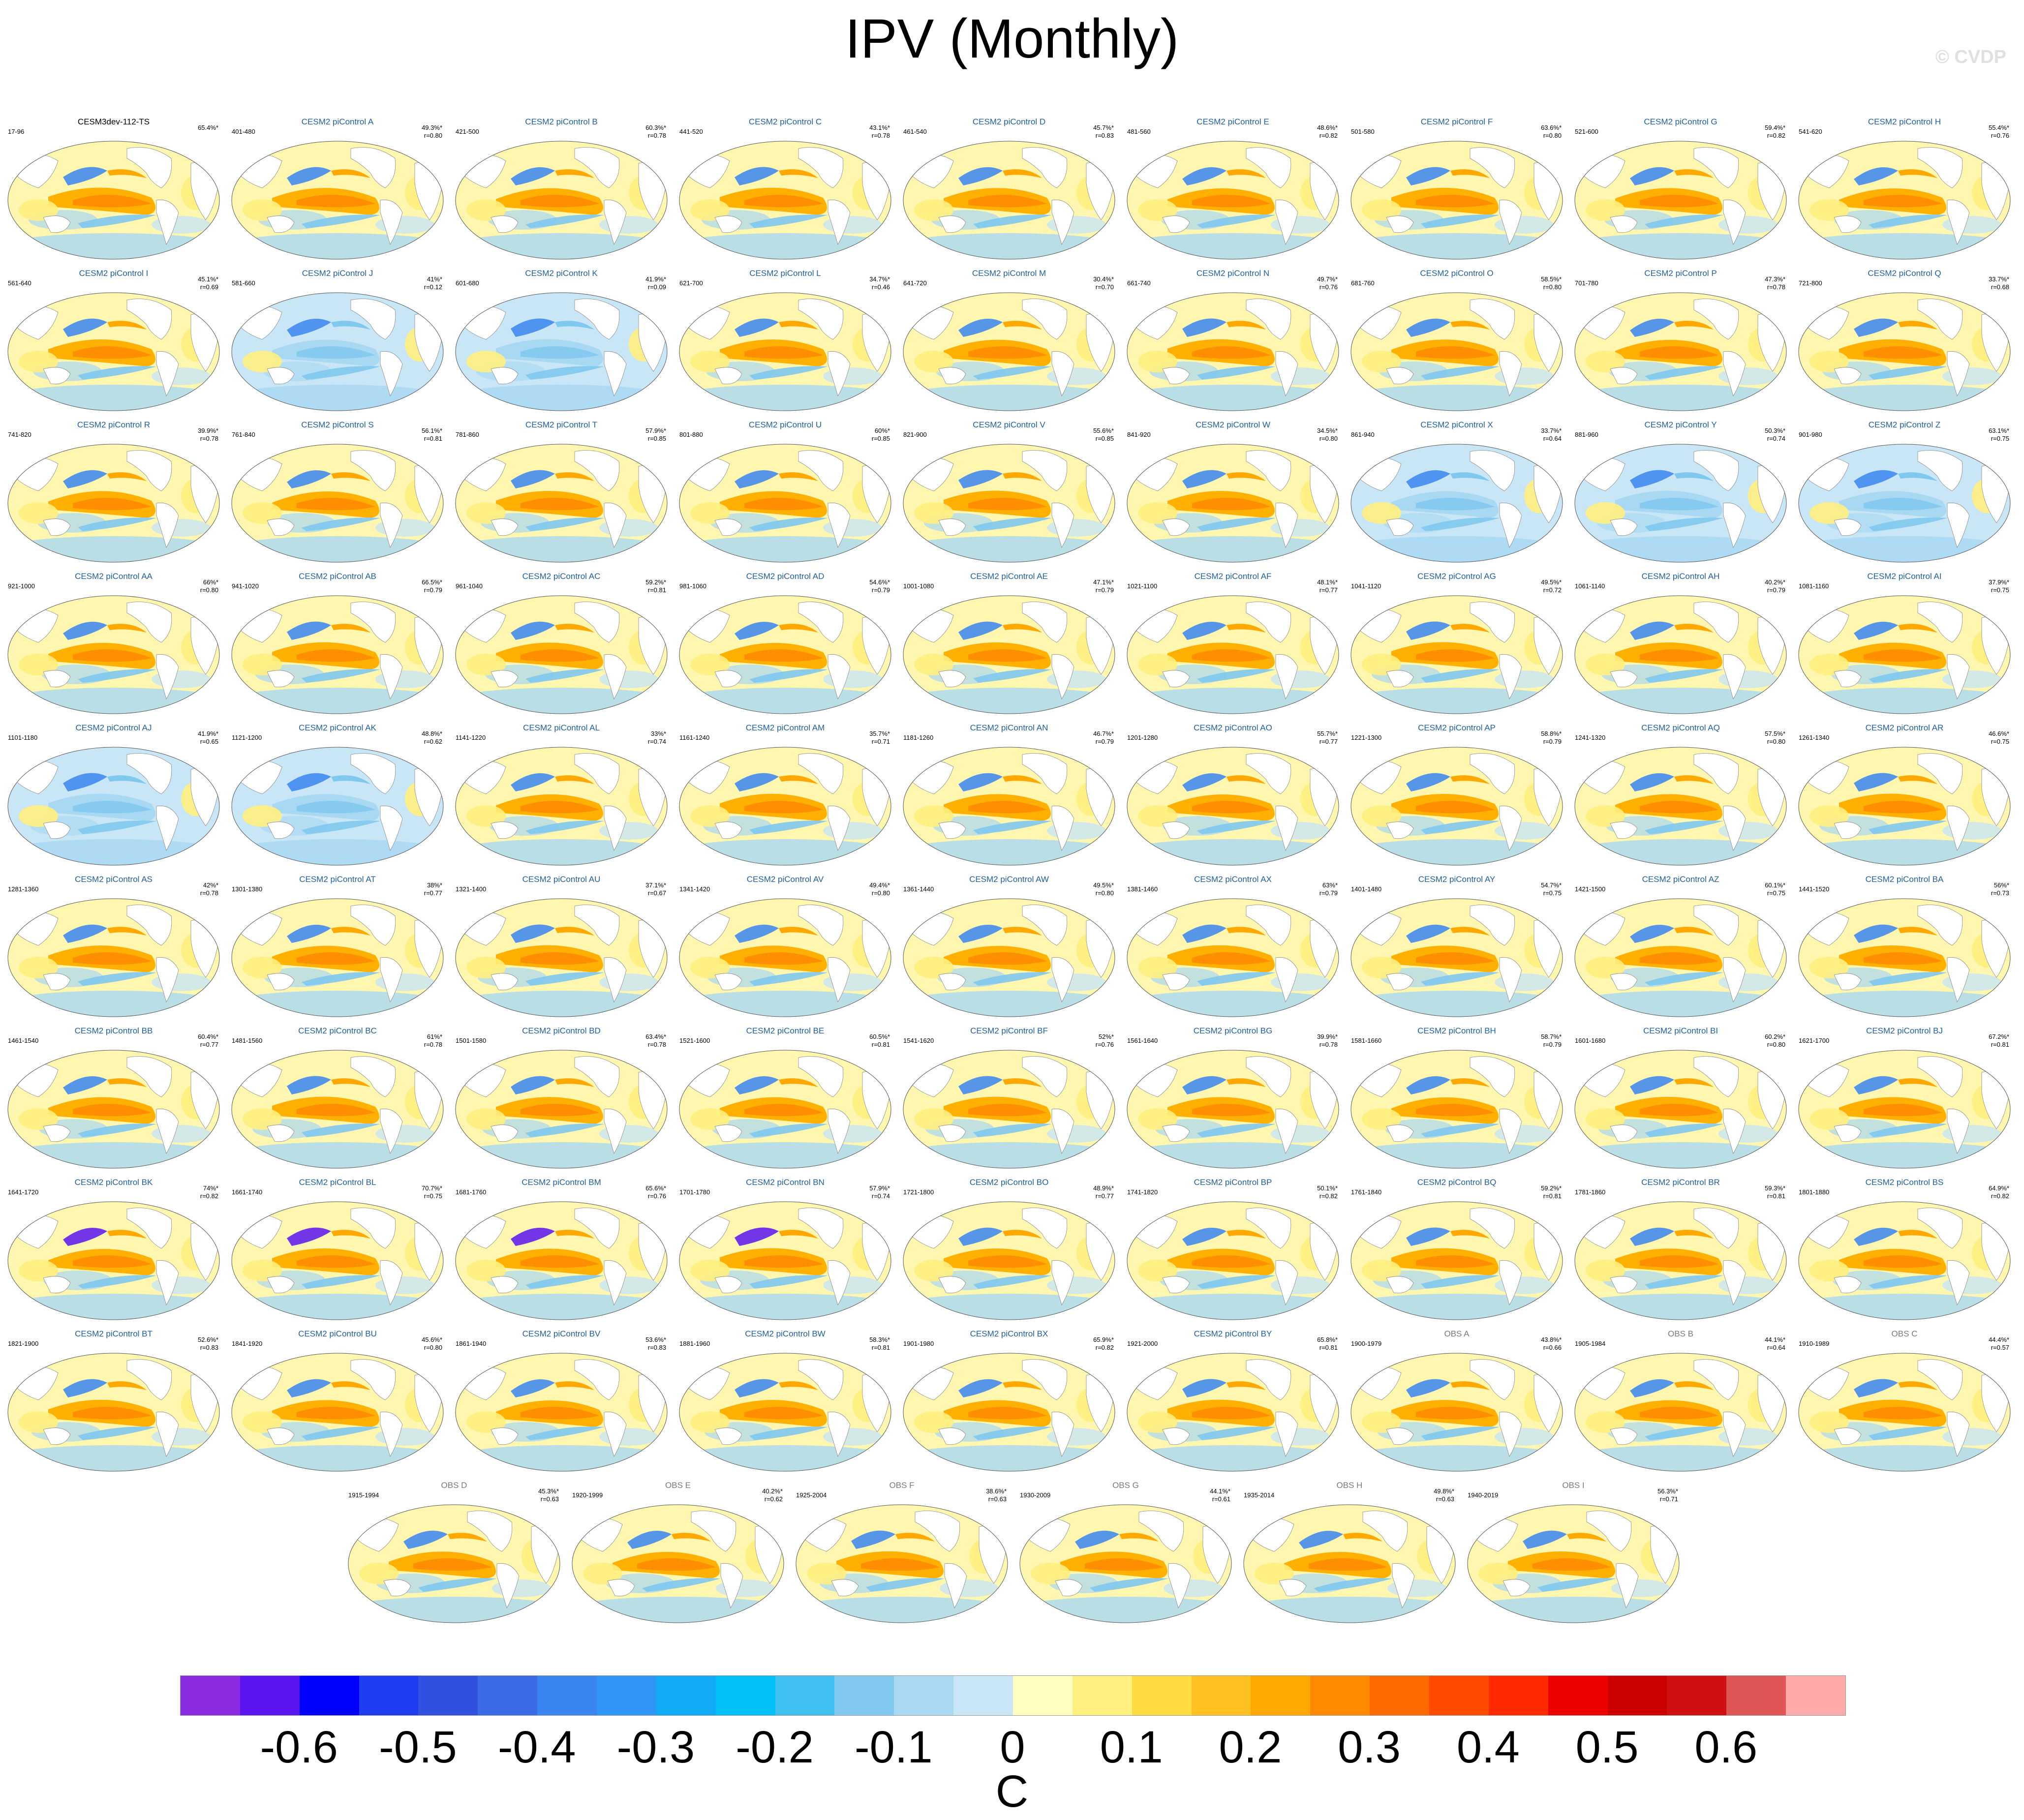 This screenshot has width=2024, height=1820. What do you see at coordinates (1233, 727) in the screenshot?
I see `panel-title: CESM2 piControl AO` at bounding box center [1233, 727].